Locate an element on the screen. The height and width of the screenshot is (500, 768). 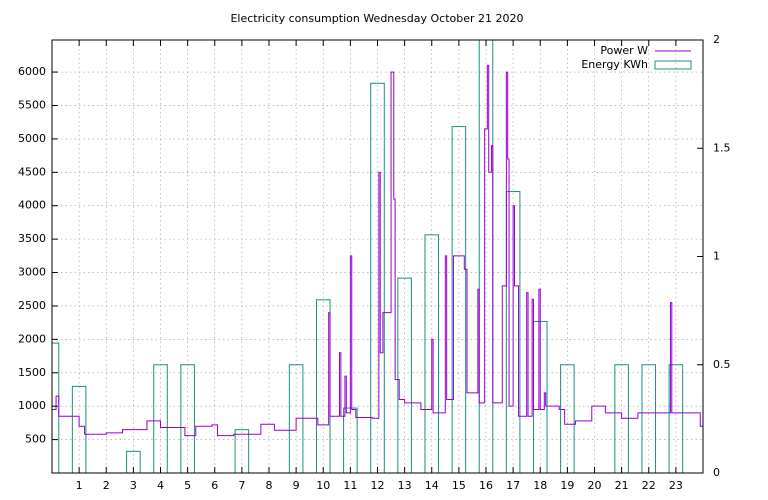
x-tick-label: 12 is located at coordinates (378, 485).